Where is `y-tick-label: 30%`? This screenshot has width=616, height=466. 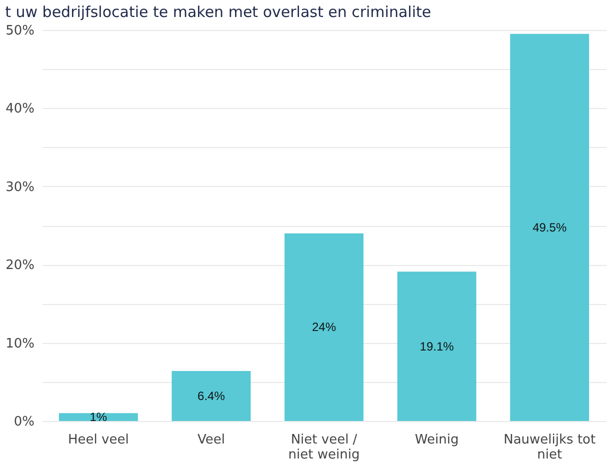 y-tick-label: 30% is located at coordinates (20, 187).